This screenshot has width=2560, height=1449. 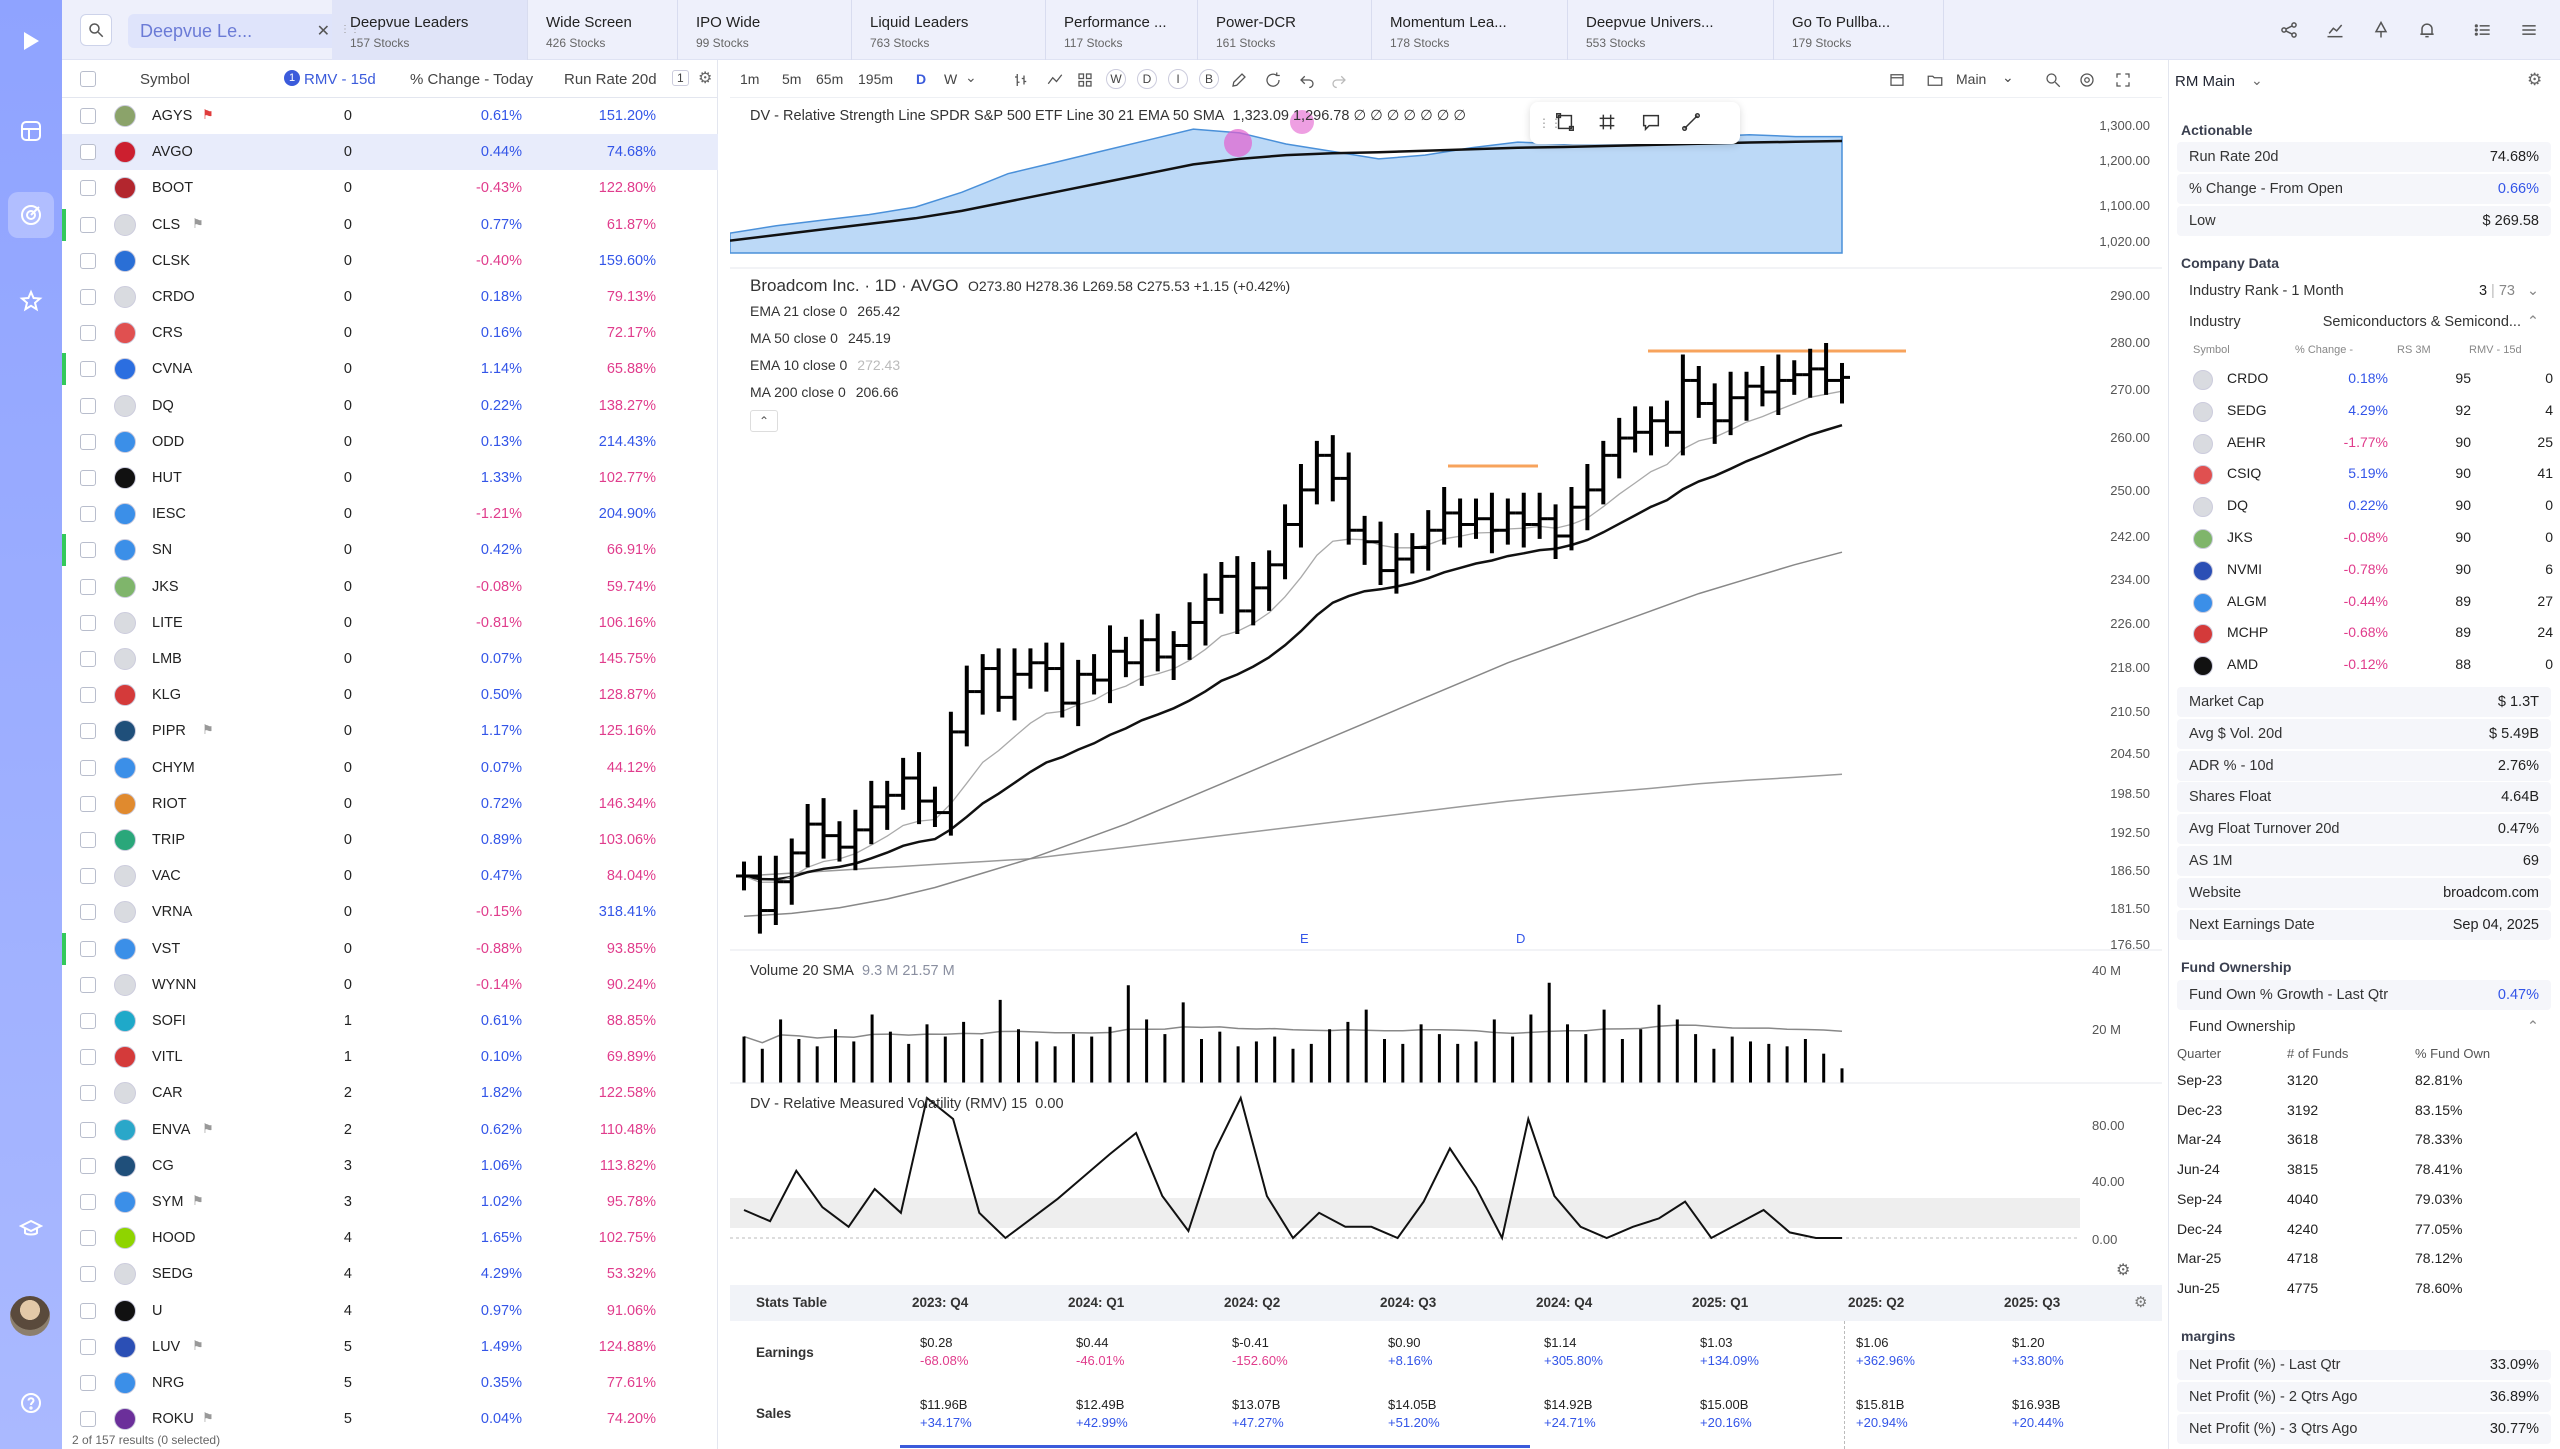 What do you see at coordinates (1470, 30) in the screenshot?
I see `screen-tab: Momentum Lea... 178 Stocks` at bounding box center [1470, 30].